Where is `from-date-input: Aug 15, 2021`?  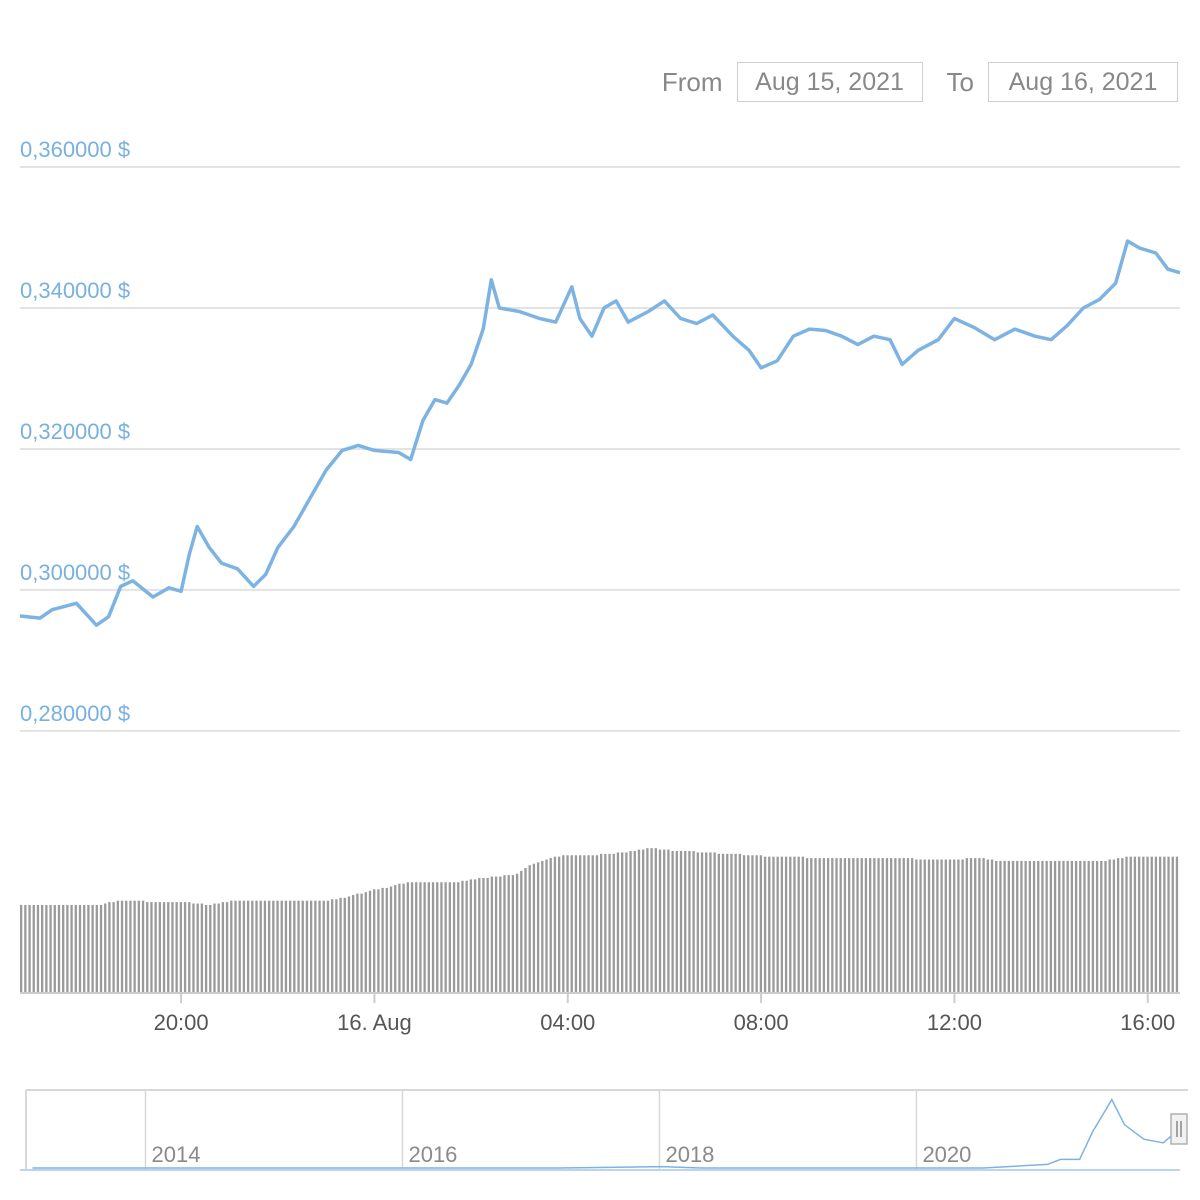
from-date-input: Aug 15, 2021 is located at coordinates (829, 82).